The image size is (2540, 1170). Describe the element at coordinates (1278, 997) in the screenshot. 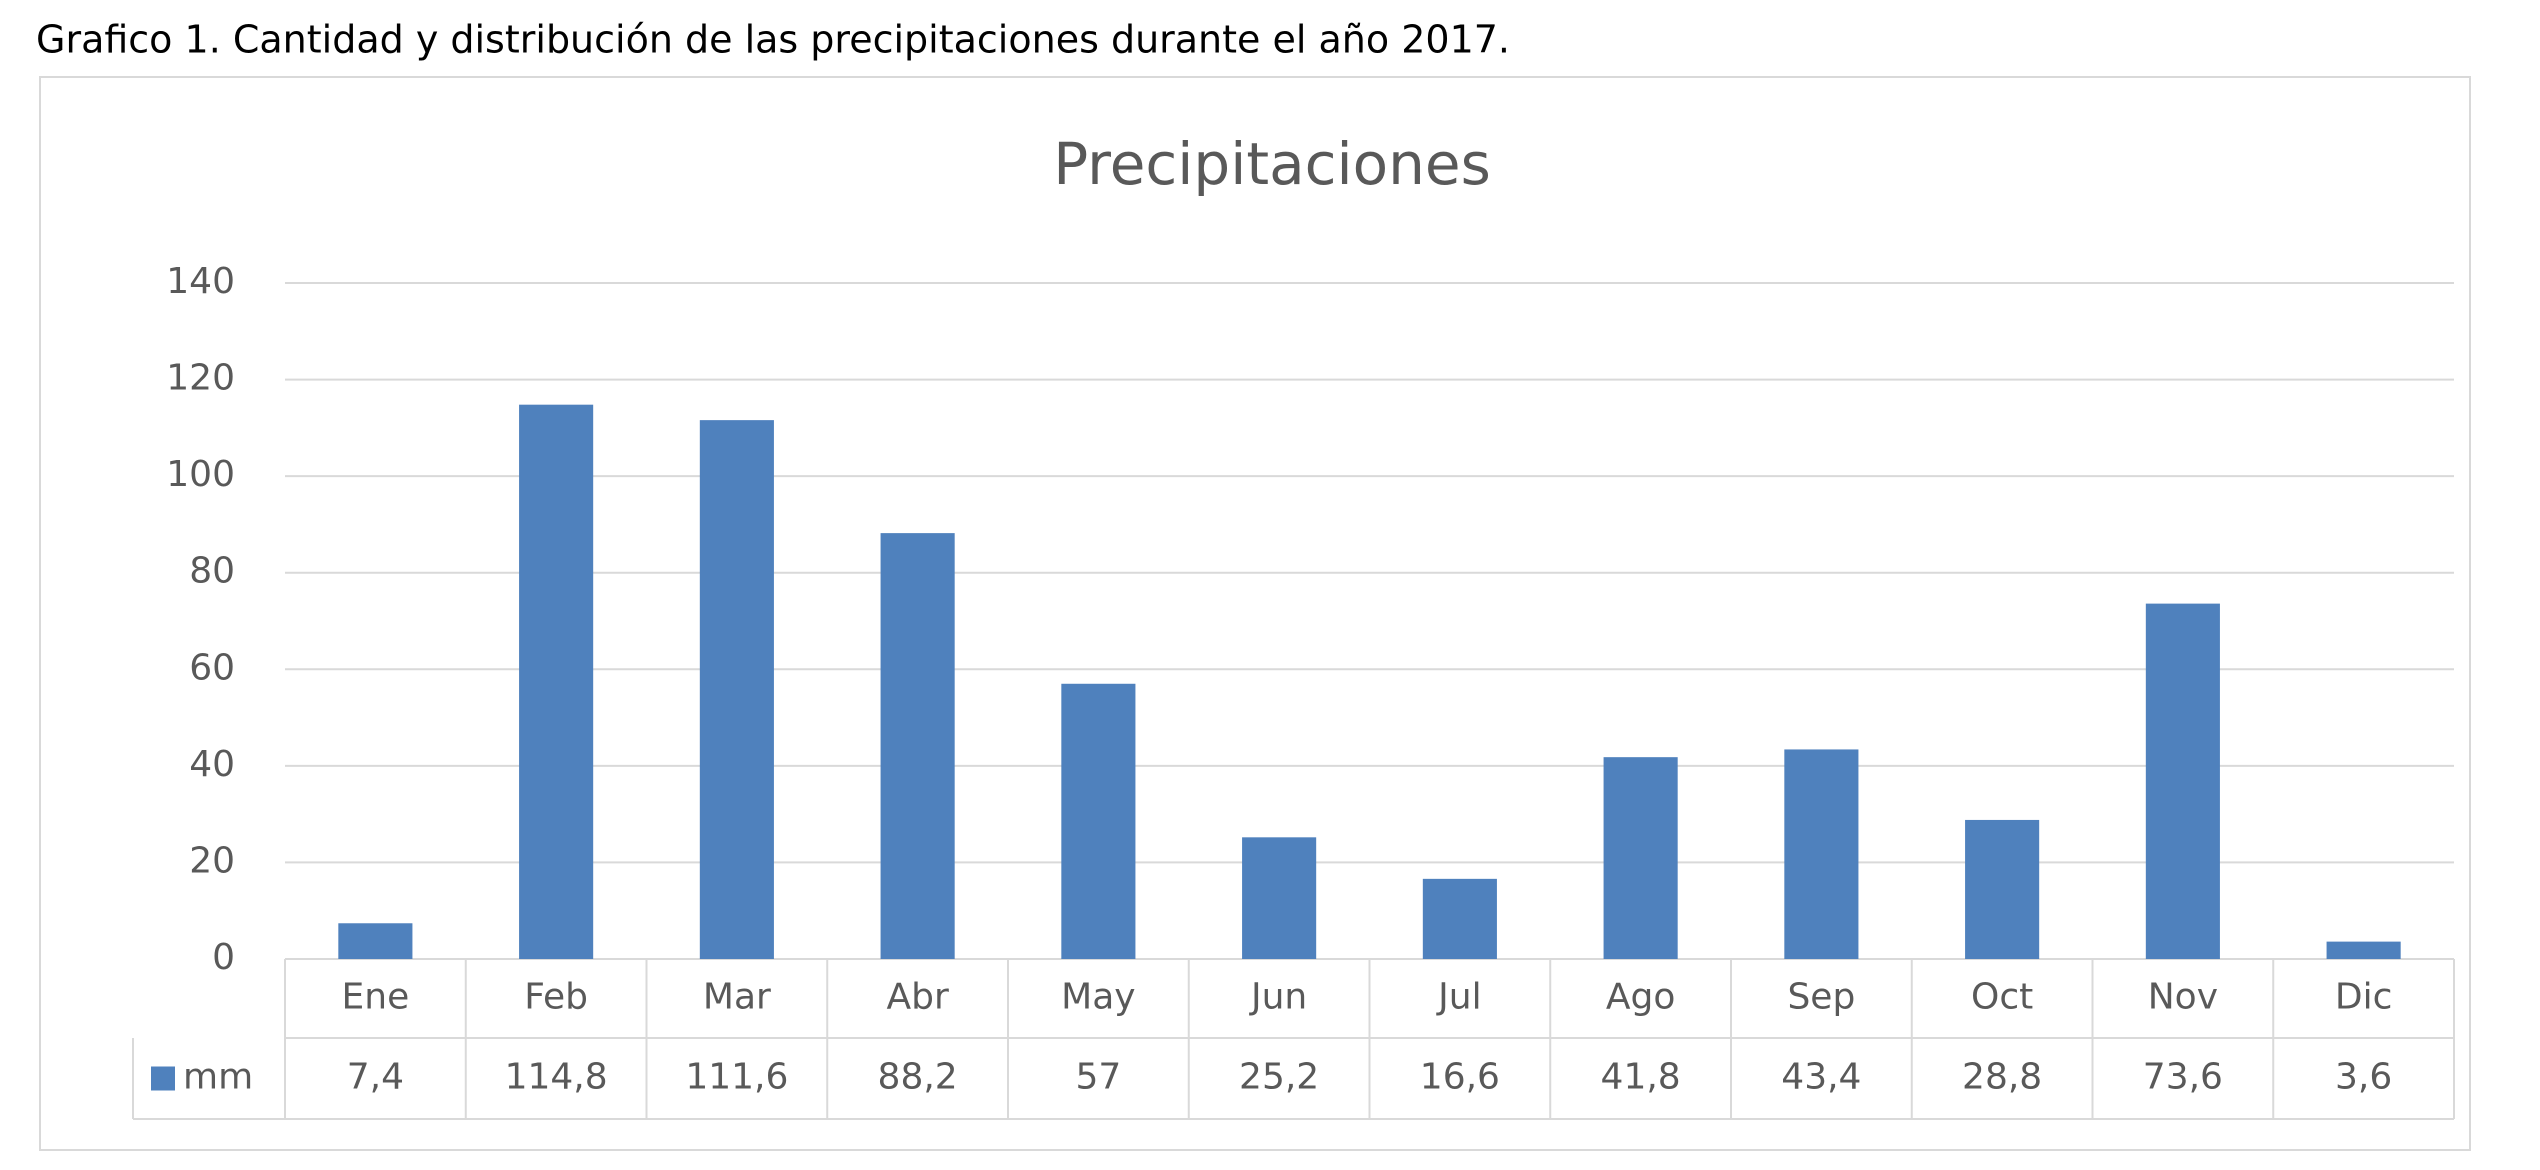

I see `x-tick-label: Jun` at that location.